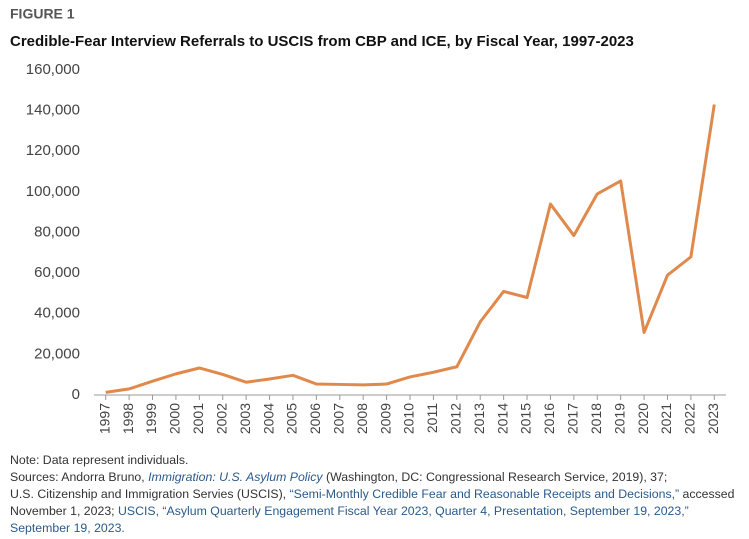  What do you see at coordinates (235, 477) in the screenshot?
I see `source-text: Immigration: U.S. Asylum Policy` at bounding box center [235, 477].